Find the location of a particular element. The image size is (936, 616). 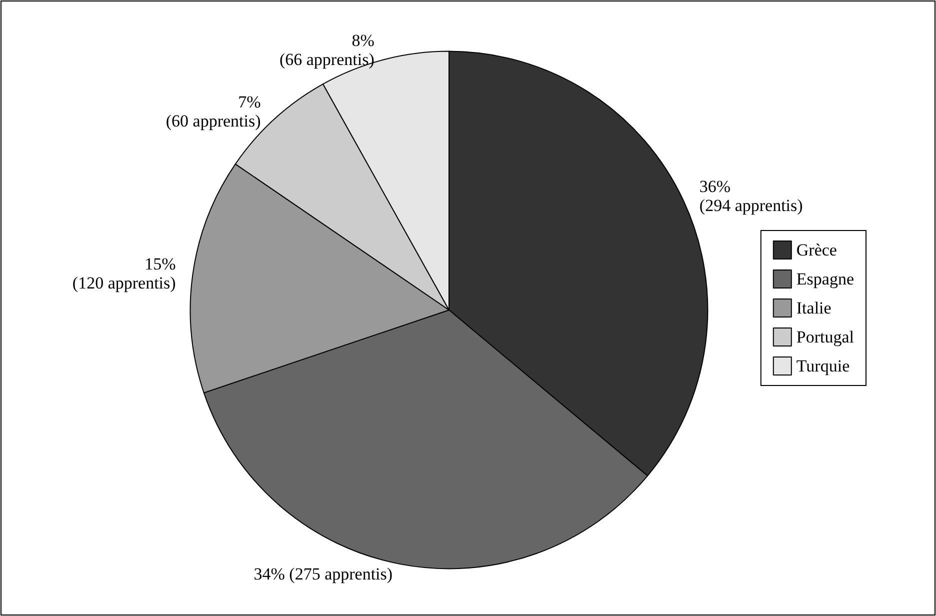

legend-label: Grèce is located at coordinates (816, 250).